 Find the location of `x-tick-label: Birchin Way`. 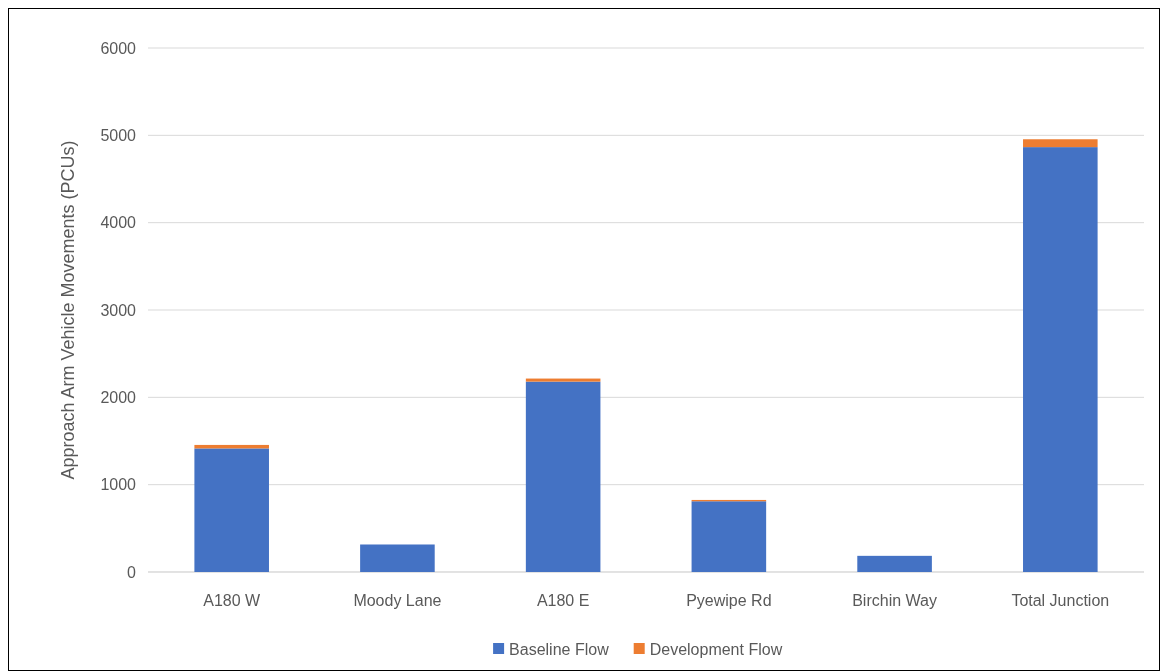

x-tick-label: Birchin Way is located at coordinates (894, 600).